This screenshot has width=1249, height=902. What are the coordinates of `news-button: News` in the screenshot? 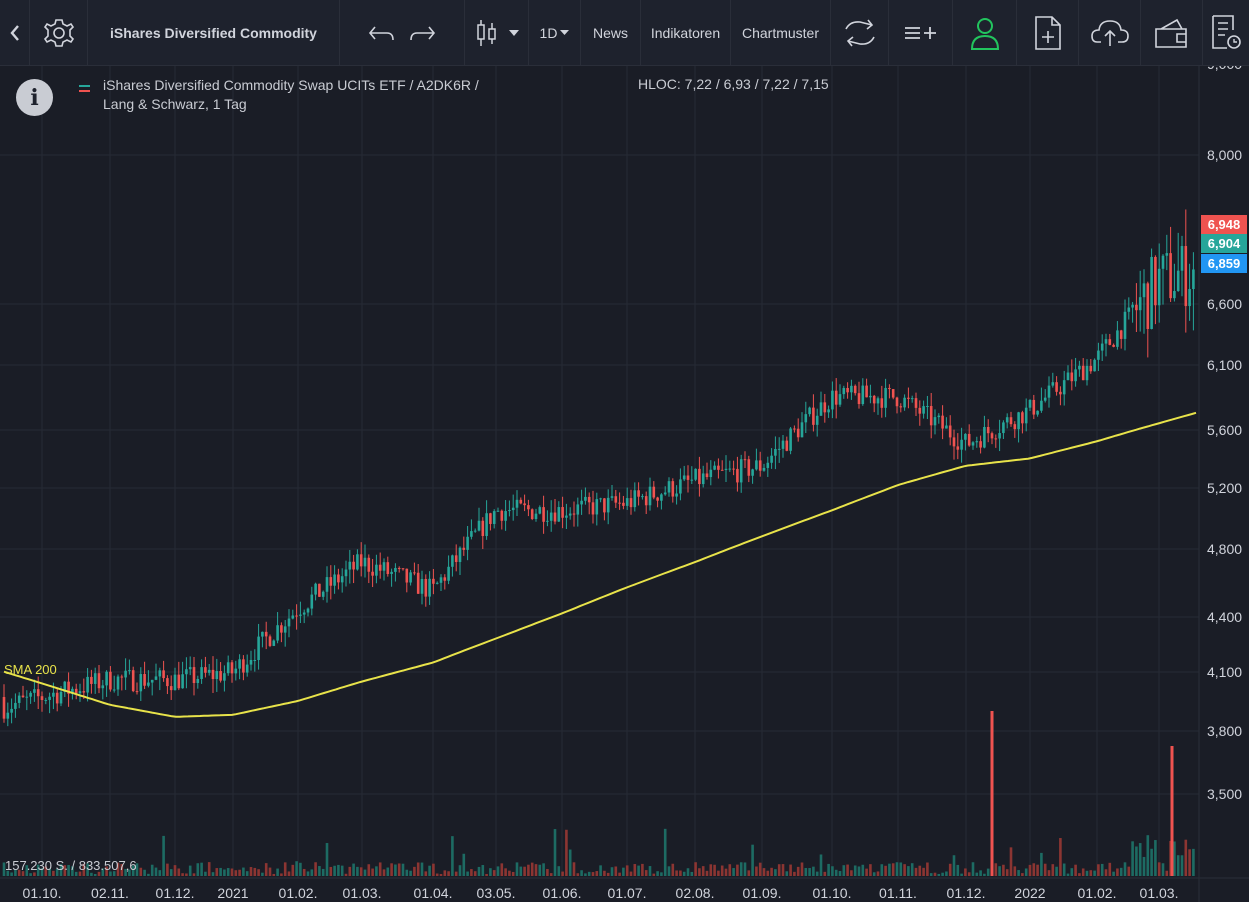 It's located at (611, 33).